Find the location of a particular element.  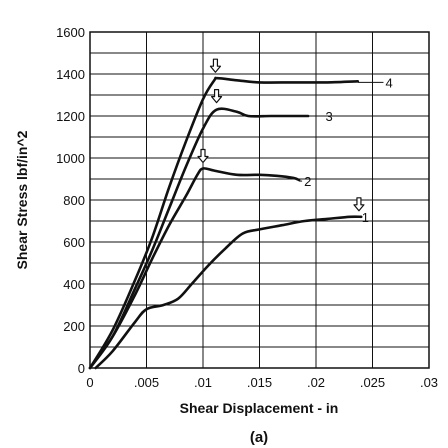

panel-label: (a) is located at coordinates (259, 437).